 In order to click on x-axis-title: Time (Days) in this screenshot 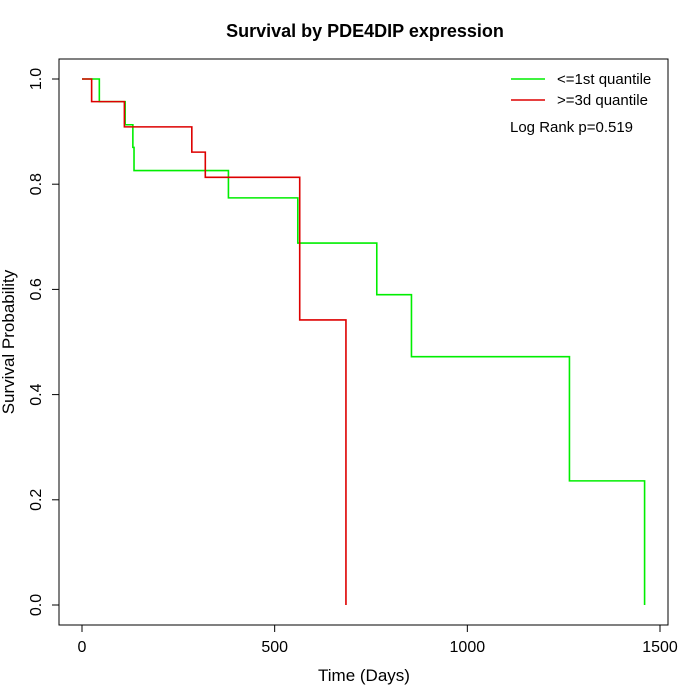, I will do `click(364, 675)`.